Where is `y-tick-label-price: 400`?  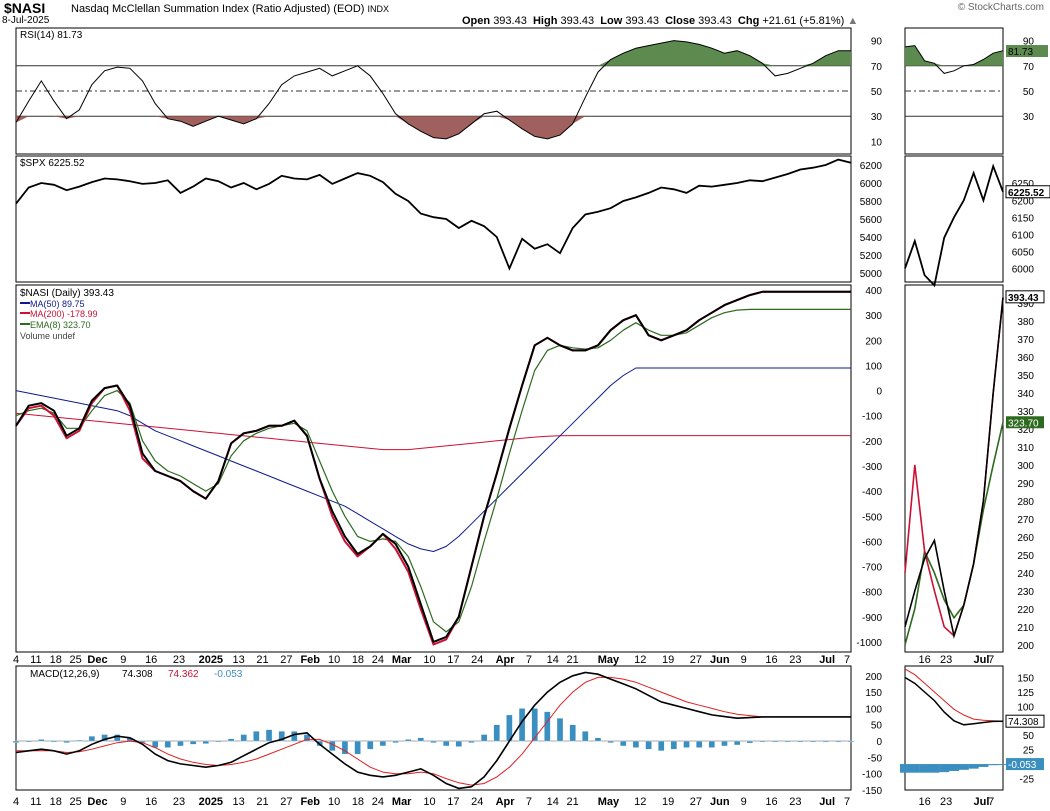 y-tick-label-price: 400 is located at coordinates (873, 291).